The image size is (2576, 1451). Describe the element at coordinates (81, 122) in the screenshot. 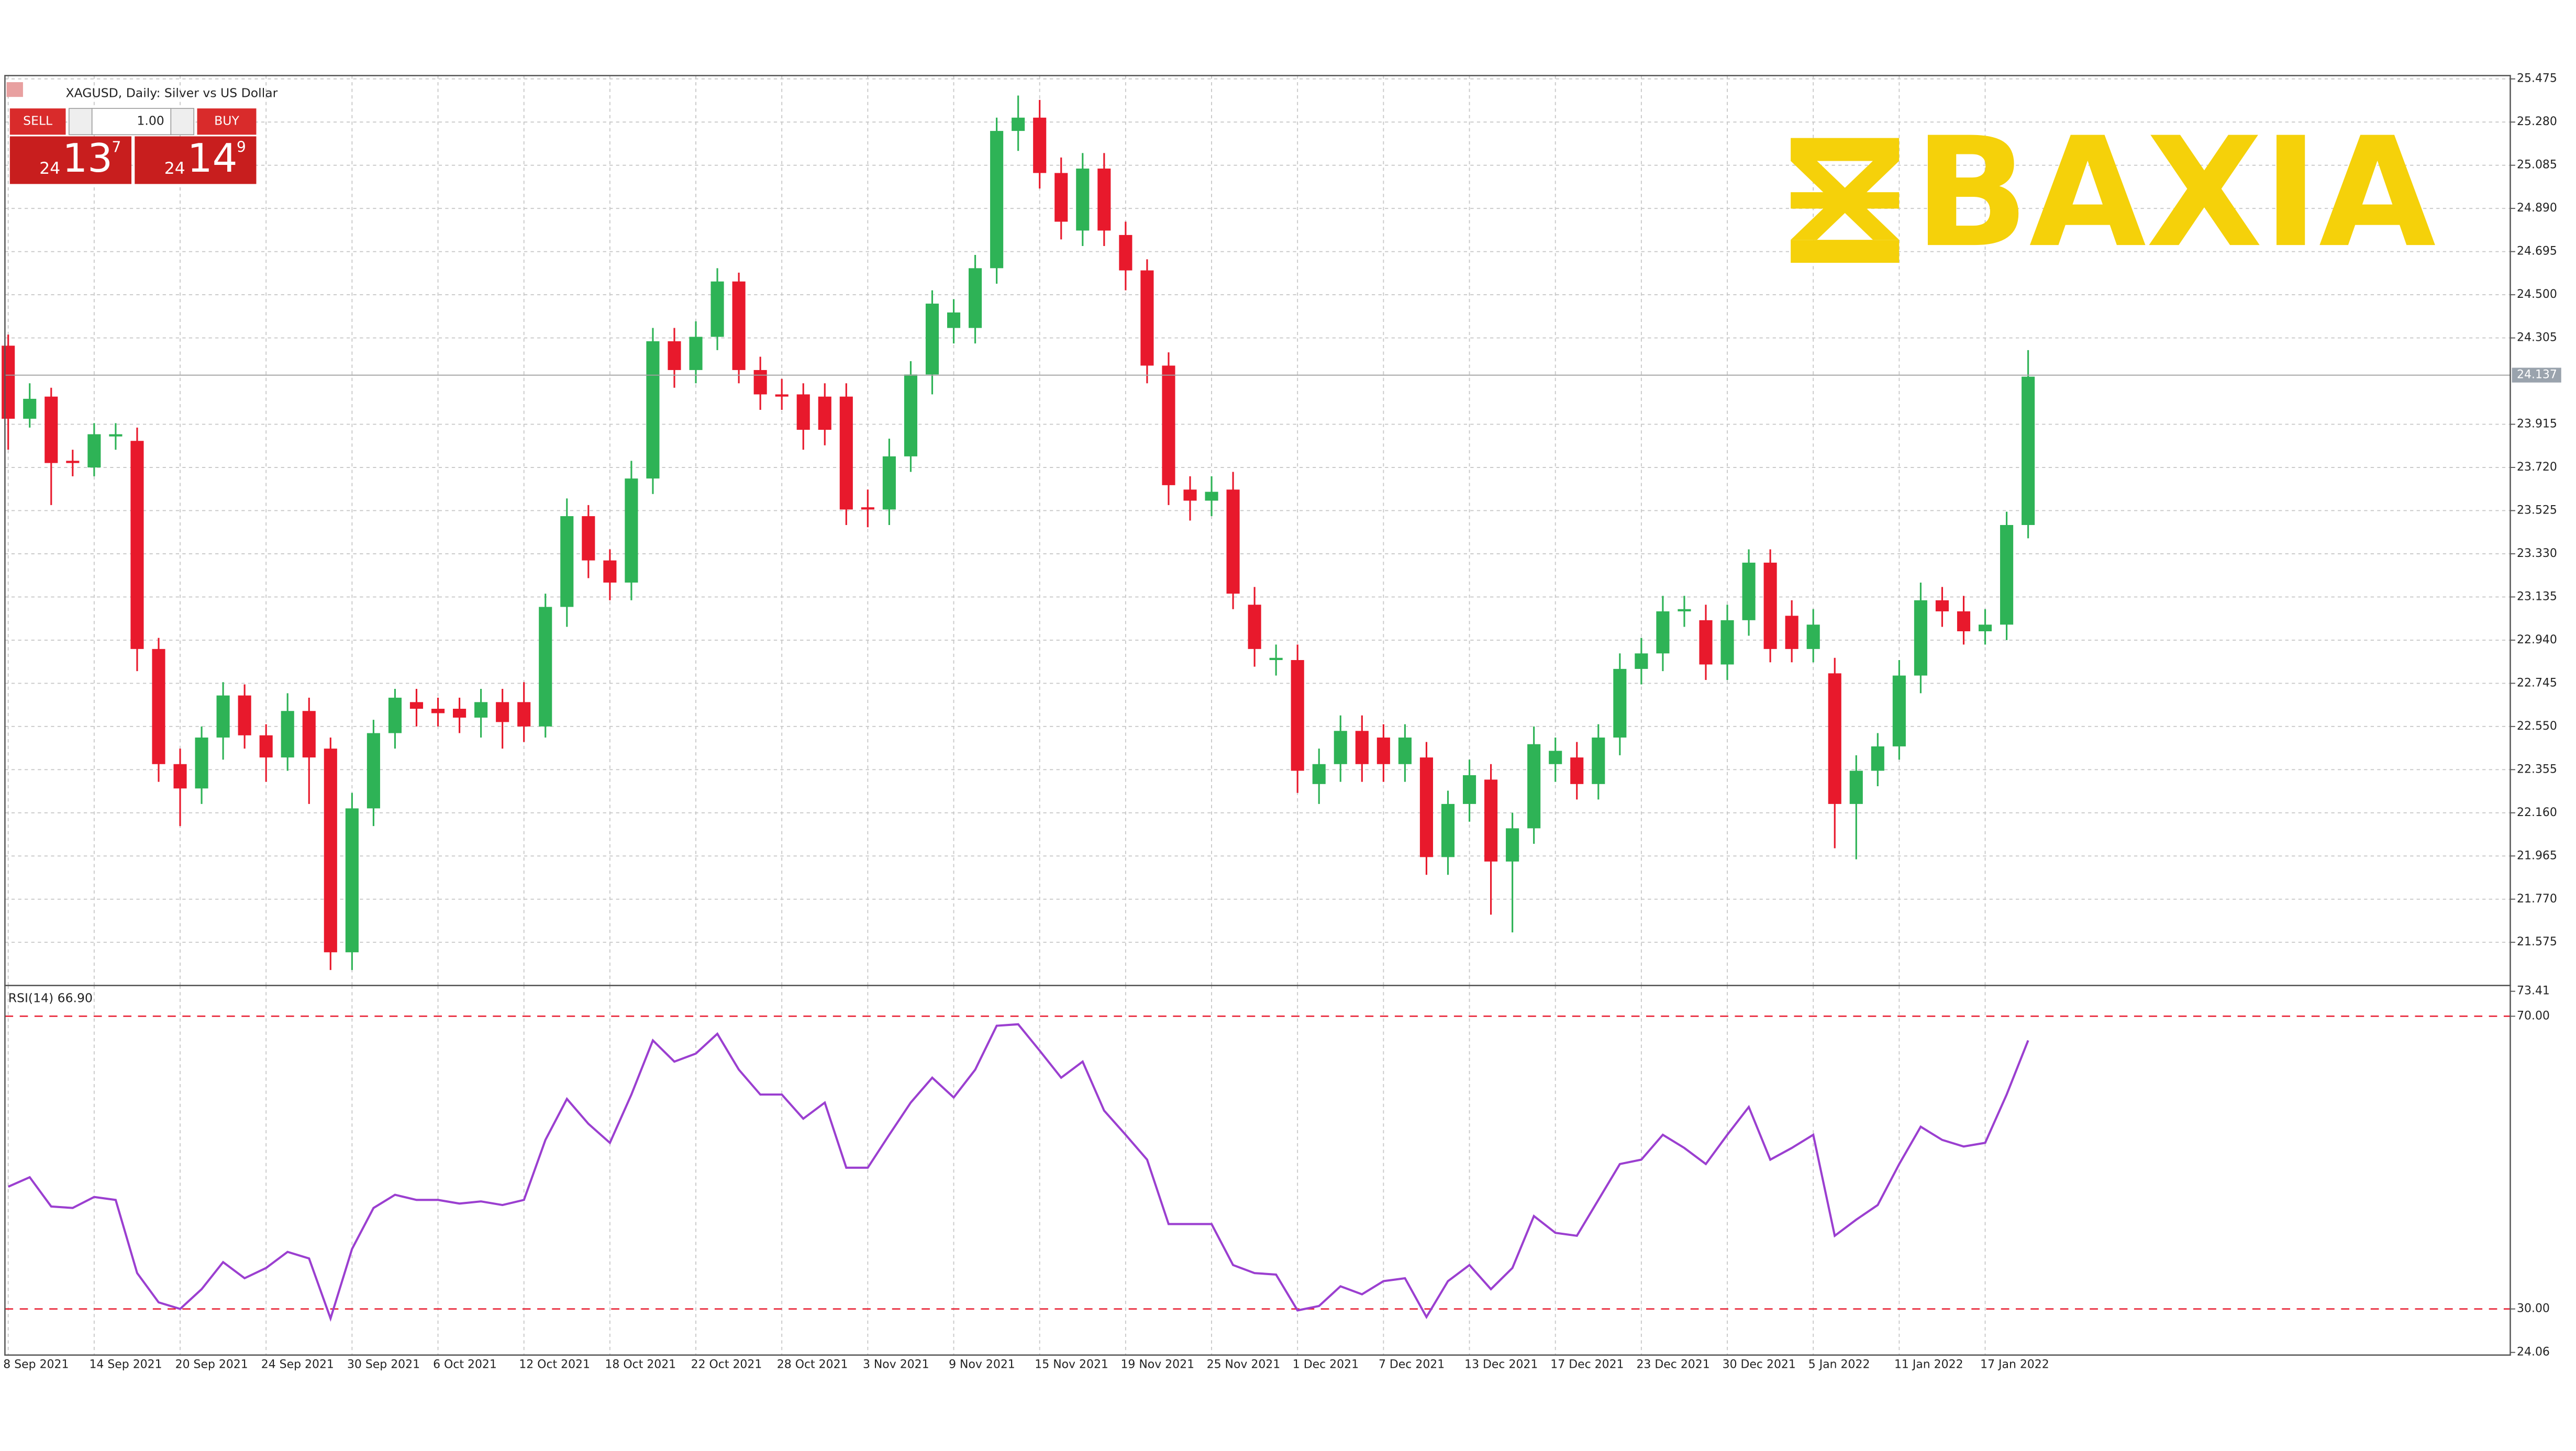

I see `volume-down` at that location.